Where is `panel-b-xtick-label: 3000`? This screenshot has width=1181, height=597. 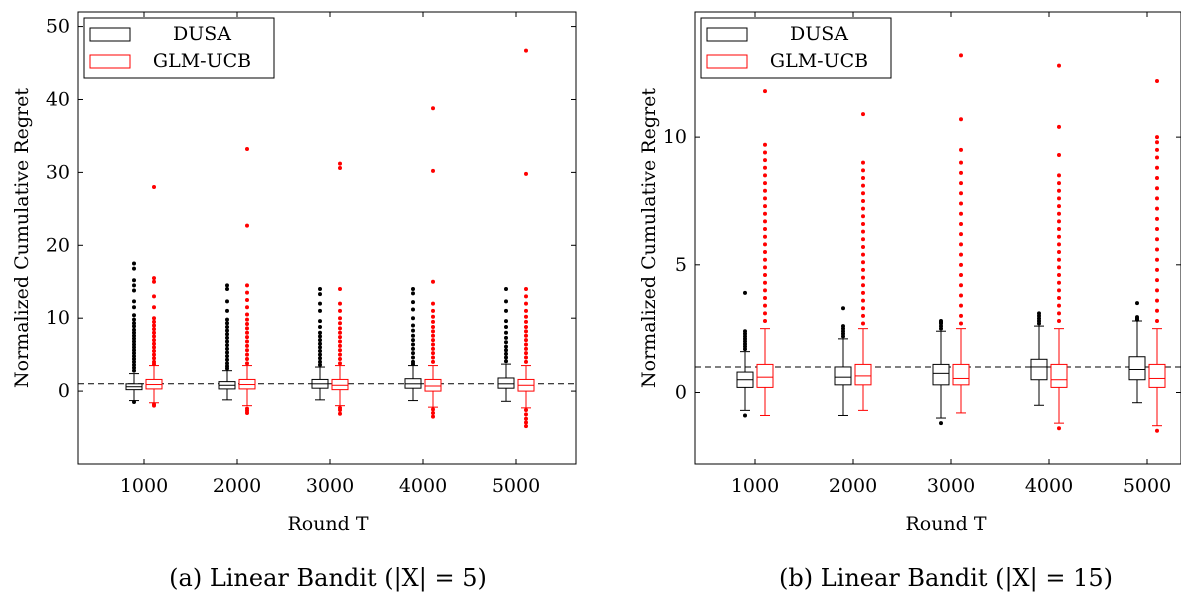
panel-b-xtick-label: 3000 is located at coordinates (951, 486).